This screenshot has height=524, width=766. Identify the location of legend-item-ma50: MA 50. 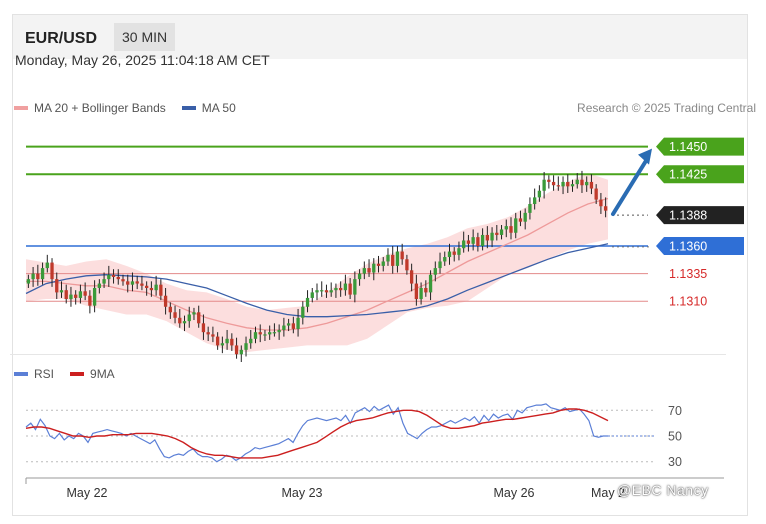
(208, 108).